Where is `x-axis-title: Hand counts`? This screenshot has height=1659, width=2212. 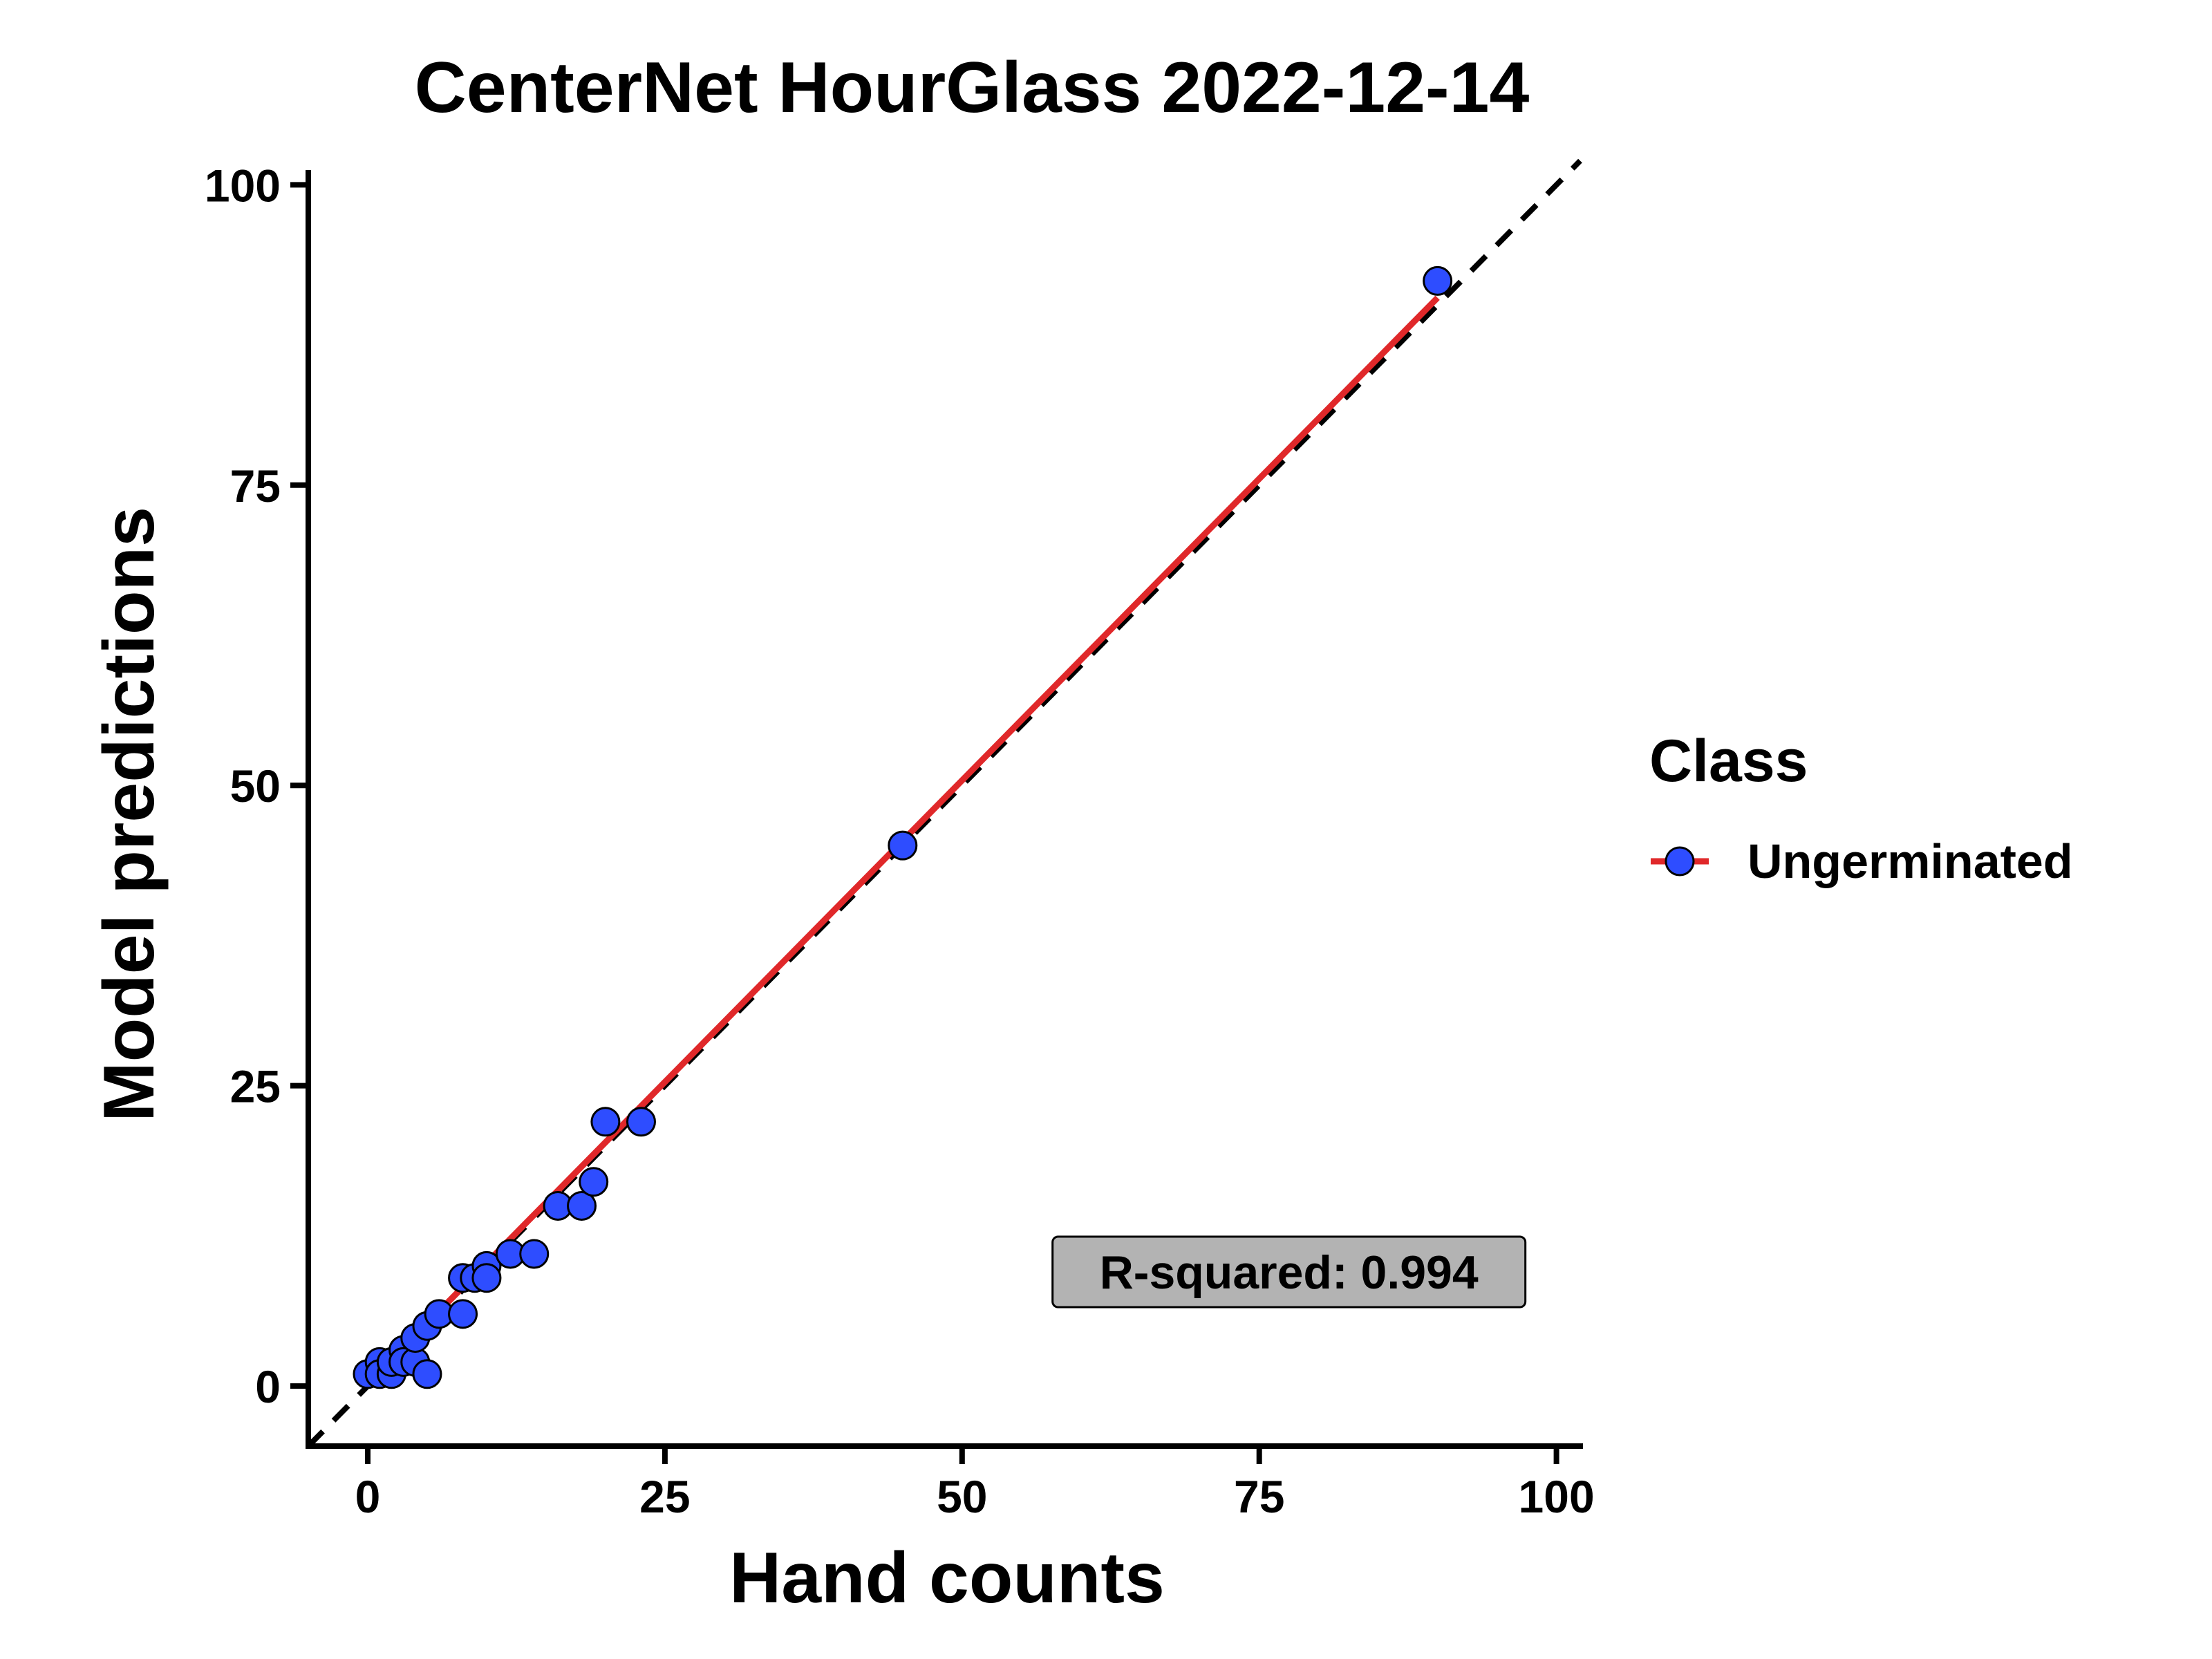
x-axis-title: Hand counts is located at coordinates (947, 1578).